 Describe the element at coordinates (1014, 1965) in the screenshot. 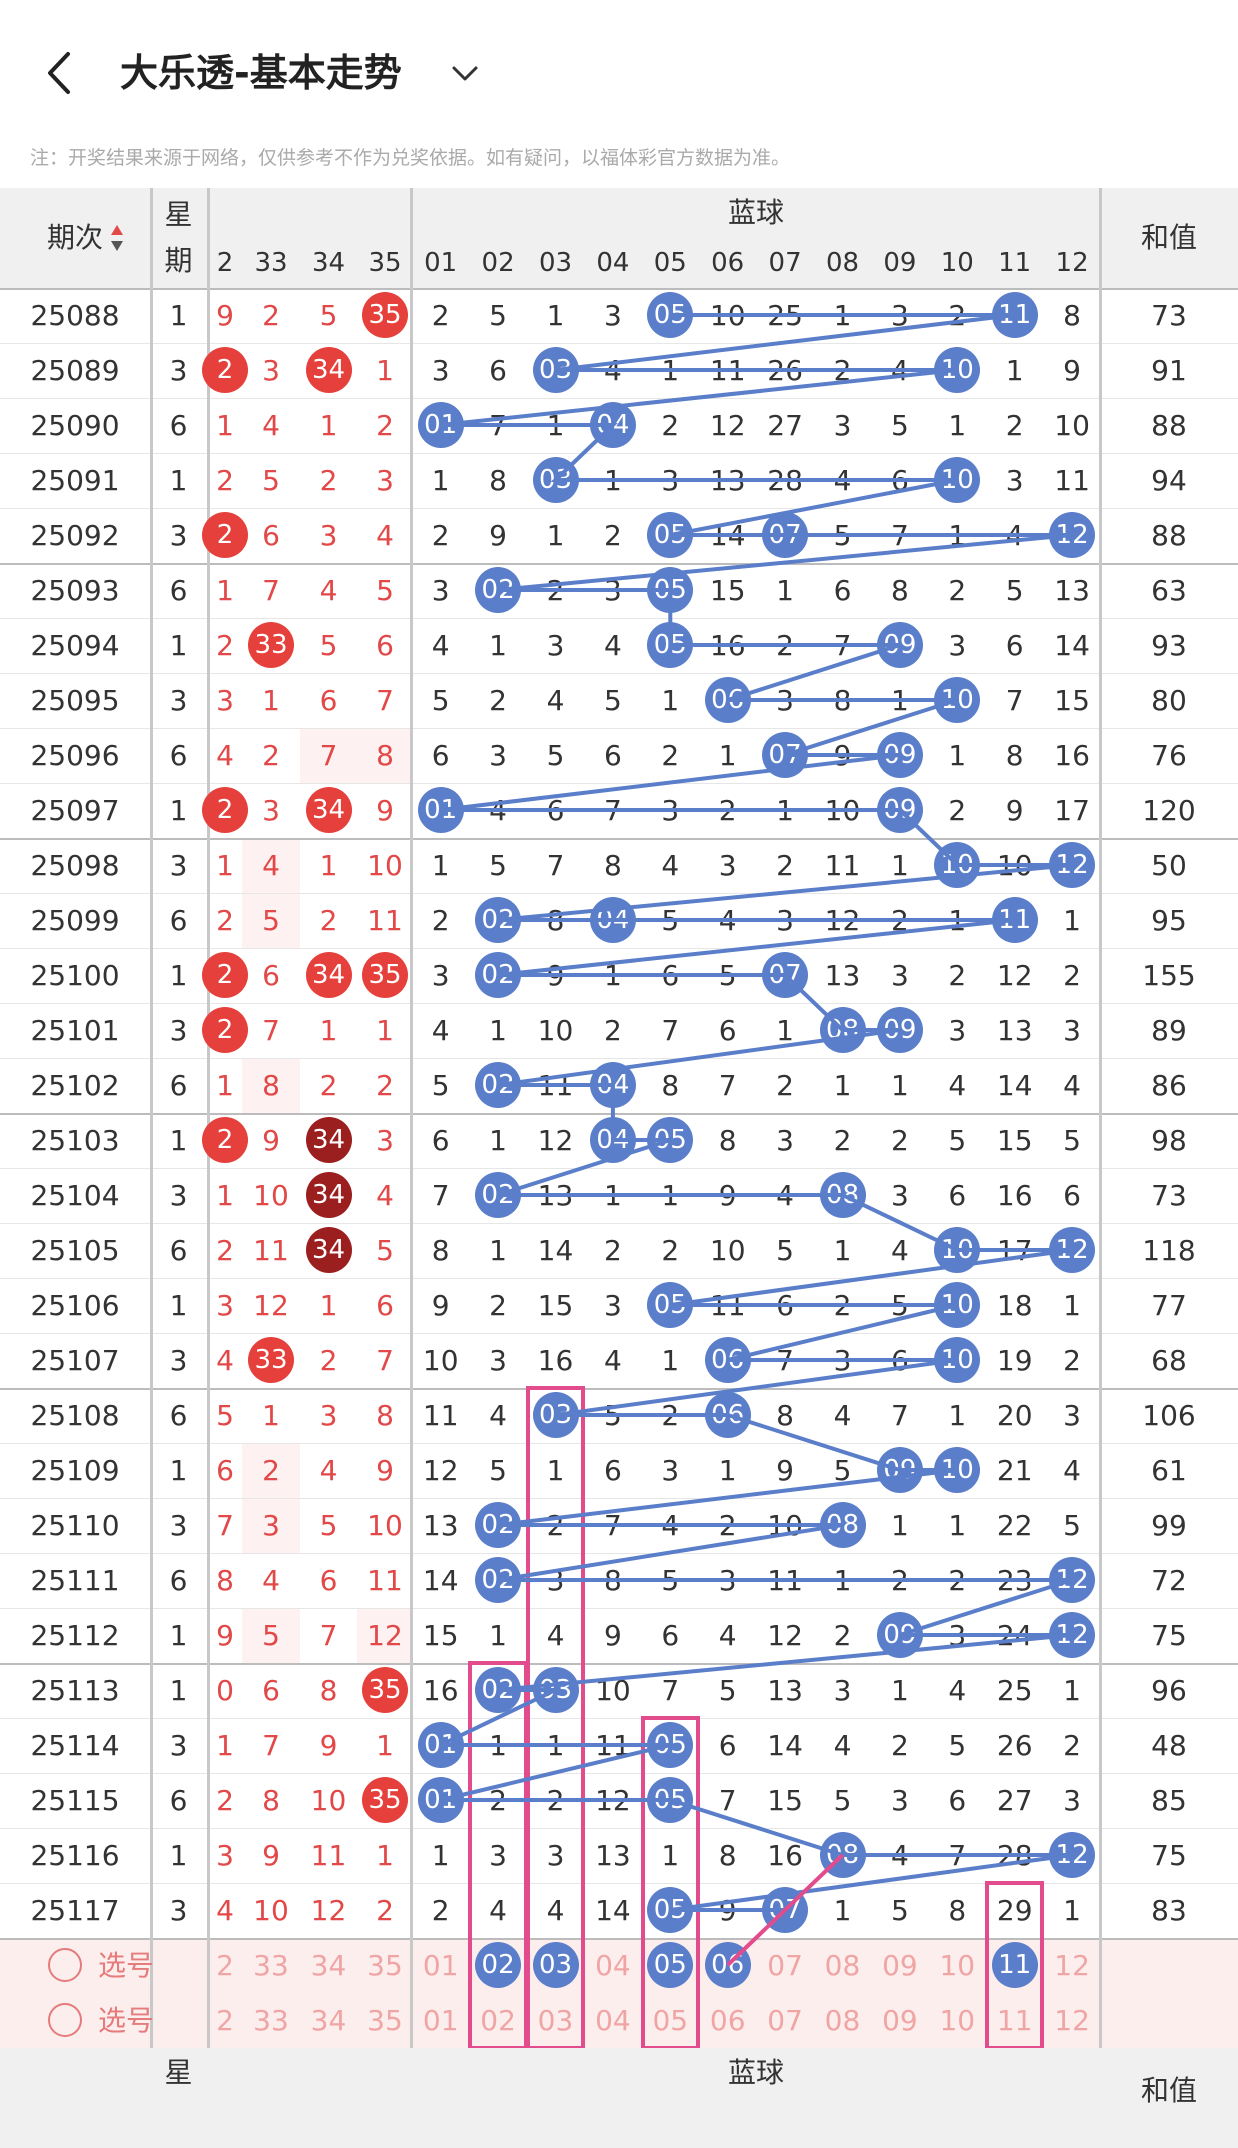

I see `select-blue-ball: 11` at that location.